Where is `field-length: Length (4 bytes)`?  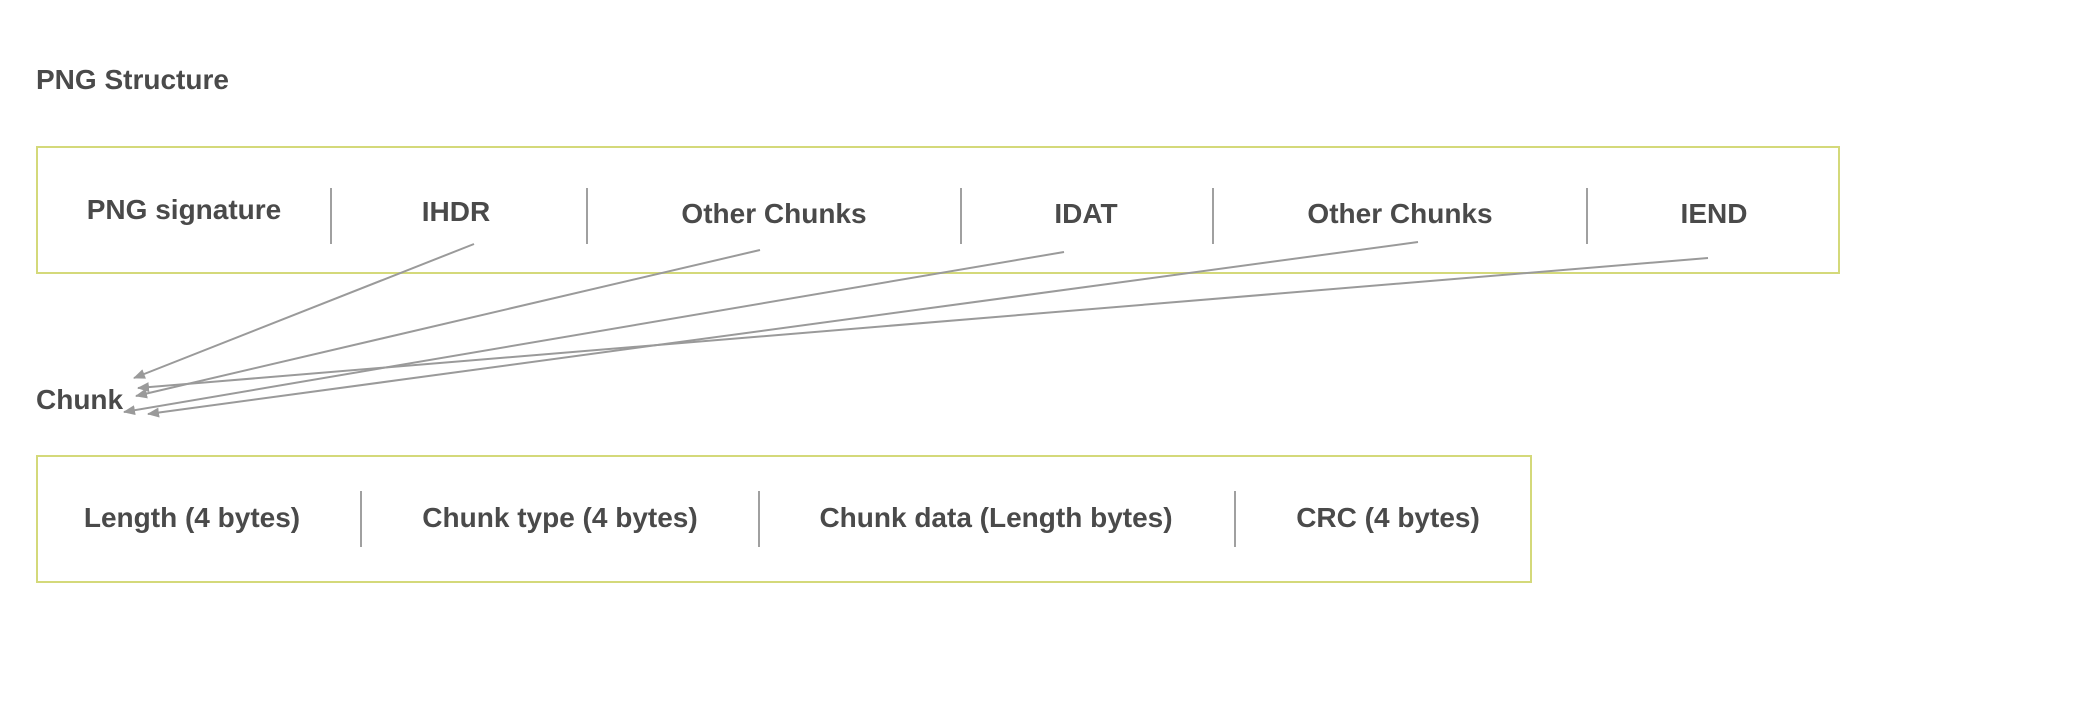
field-length: Length (4 bytes) is located at coordinates (192, 517).